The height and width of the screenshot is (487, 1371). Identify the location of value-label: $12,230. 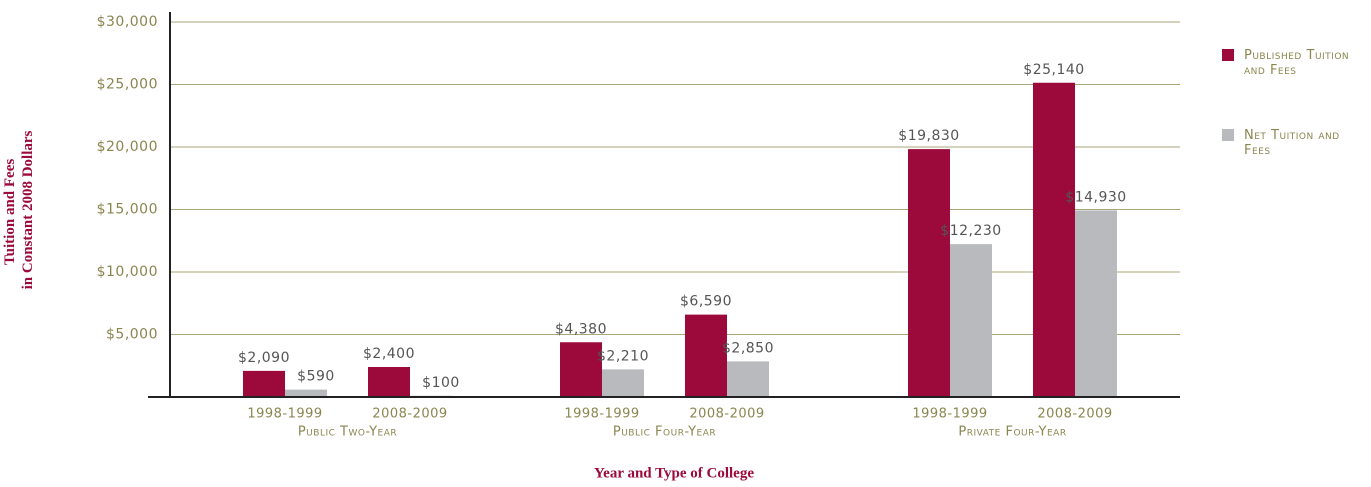
(970, 231).